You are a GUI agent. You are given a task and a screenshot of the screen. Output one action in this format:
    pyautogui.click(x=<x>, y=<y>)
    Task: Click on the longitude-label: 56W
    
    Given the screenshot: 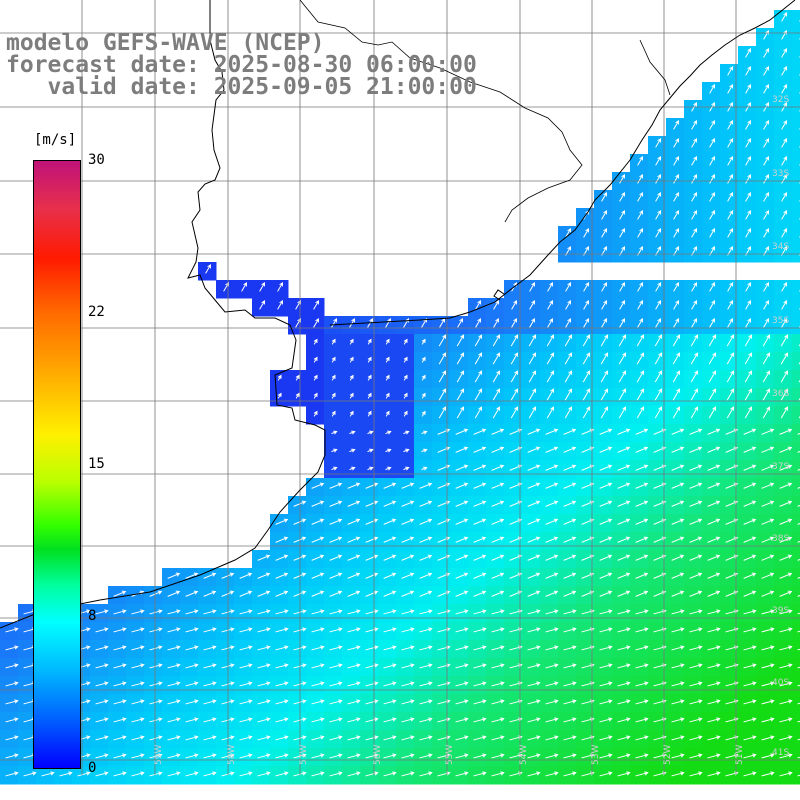 What is the action you would take?
    pyautogui.click(x=378, y=755)
    